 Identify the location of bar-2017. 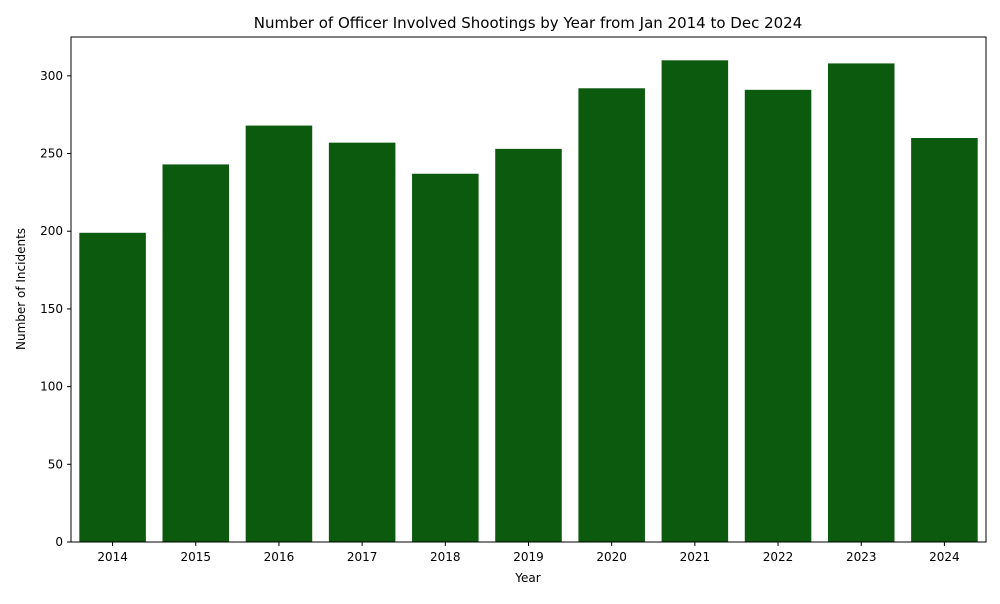
(362, 342).